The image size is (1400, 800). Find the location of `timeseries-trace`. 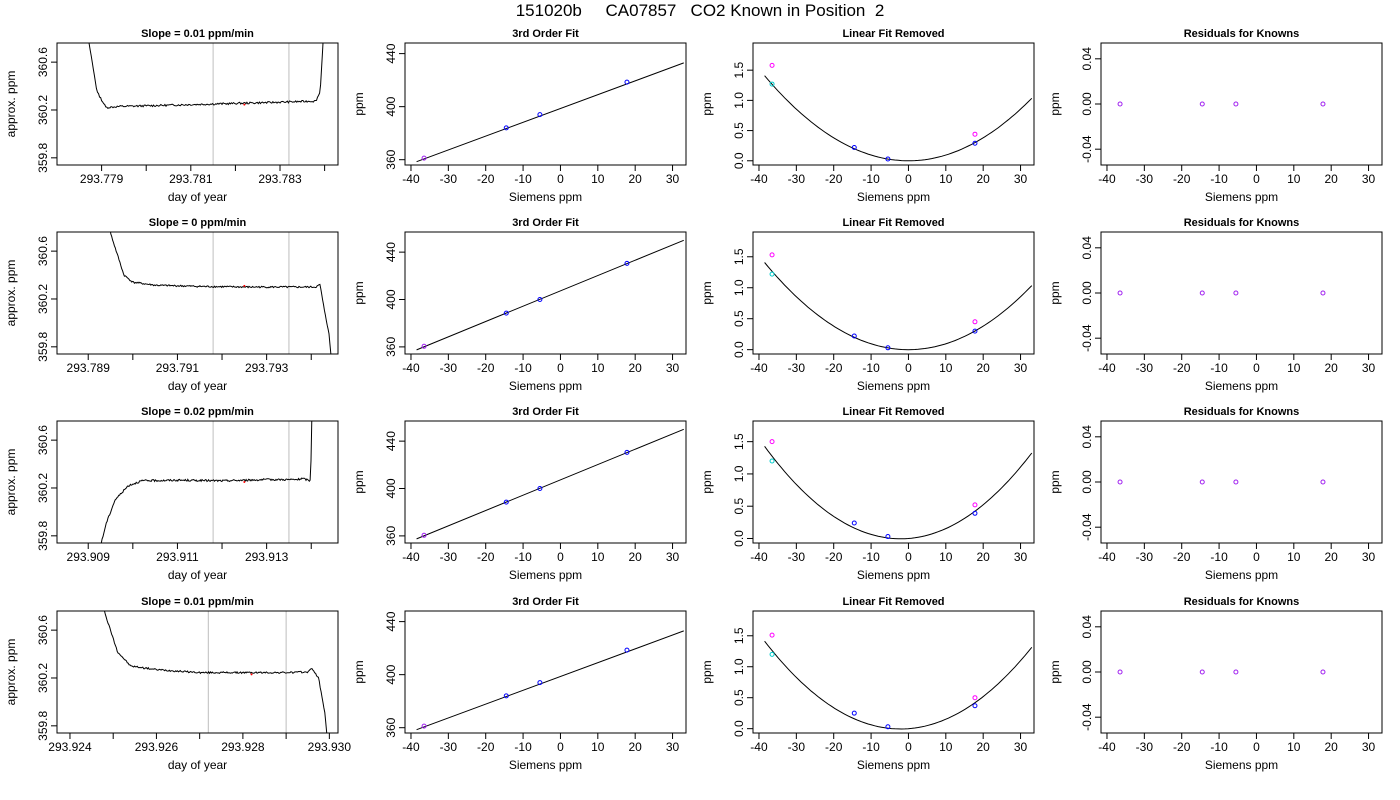

timeseries-trace is located at coordinates (221, 293).